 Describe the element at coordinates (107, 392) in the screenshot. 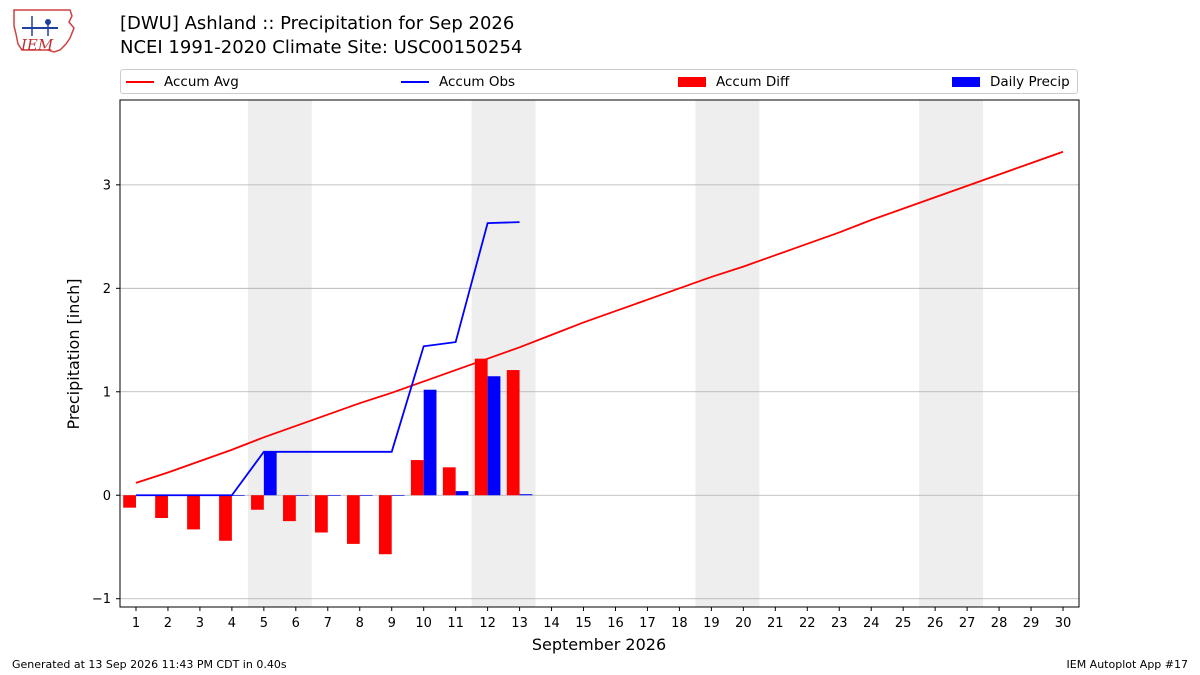

I see `y-tick-label: 1` at that location.